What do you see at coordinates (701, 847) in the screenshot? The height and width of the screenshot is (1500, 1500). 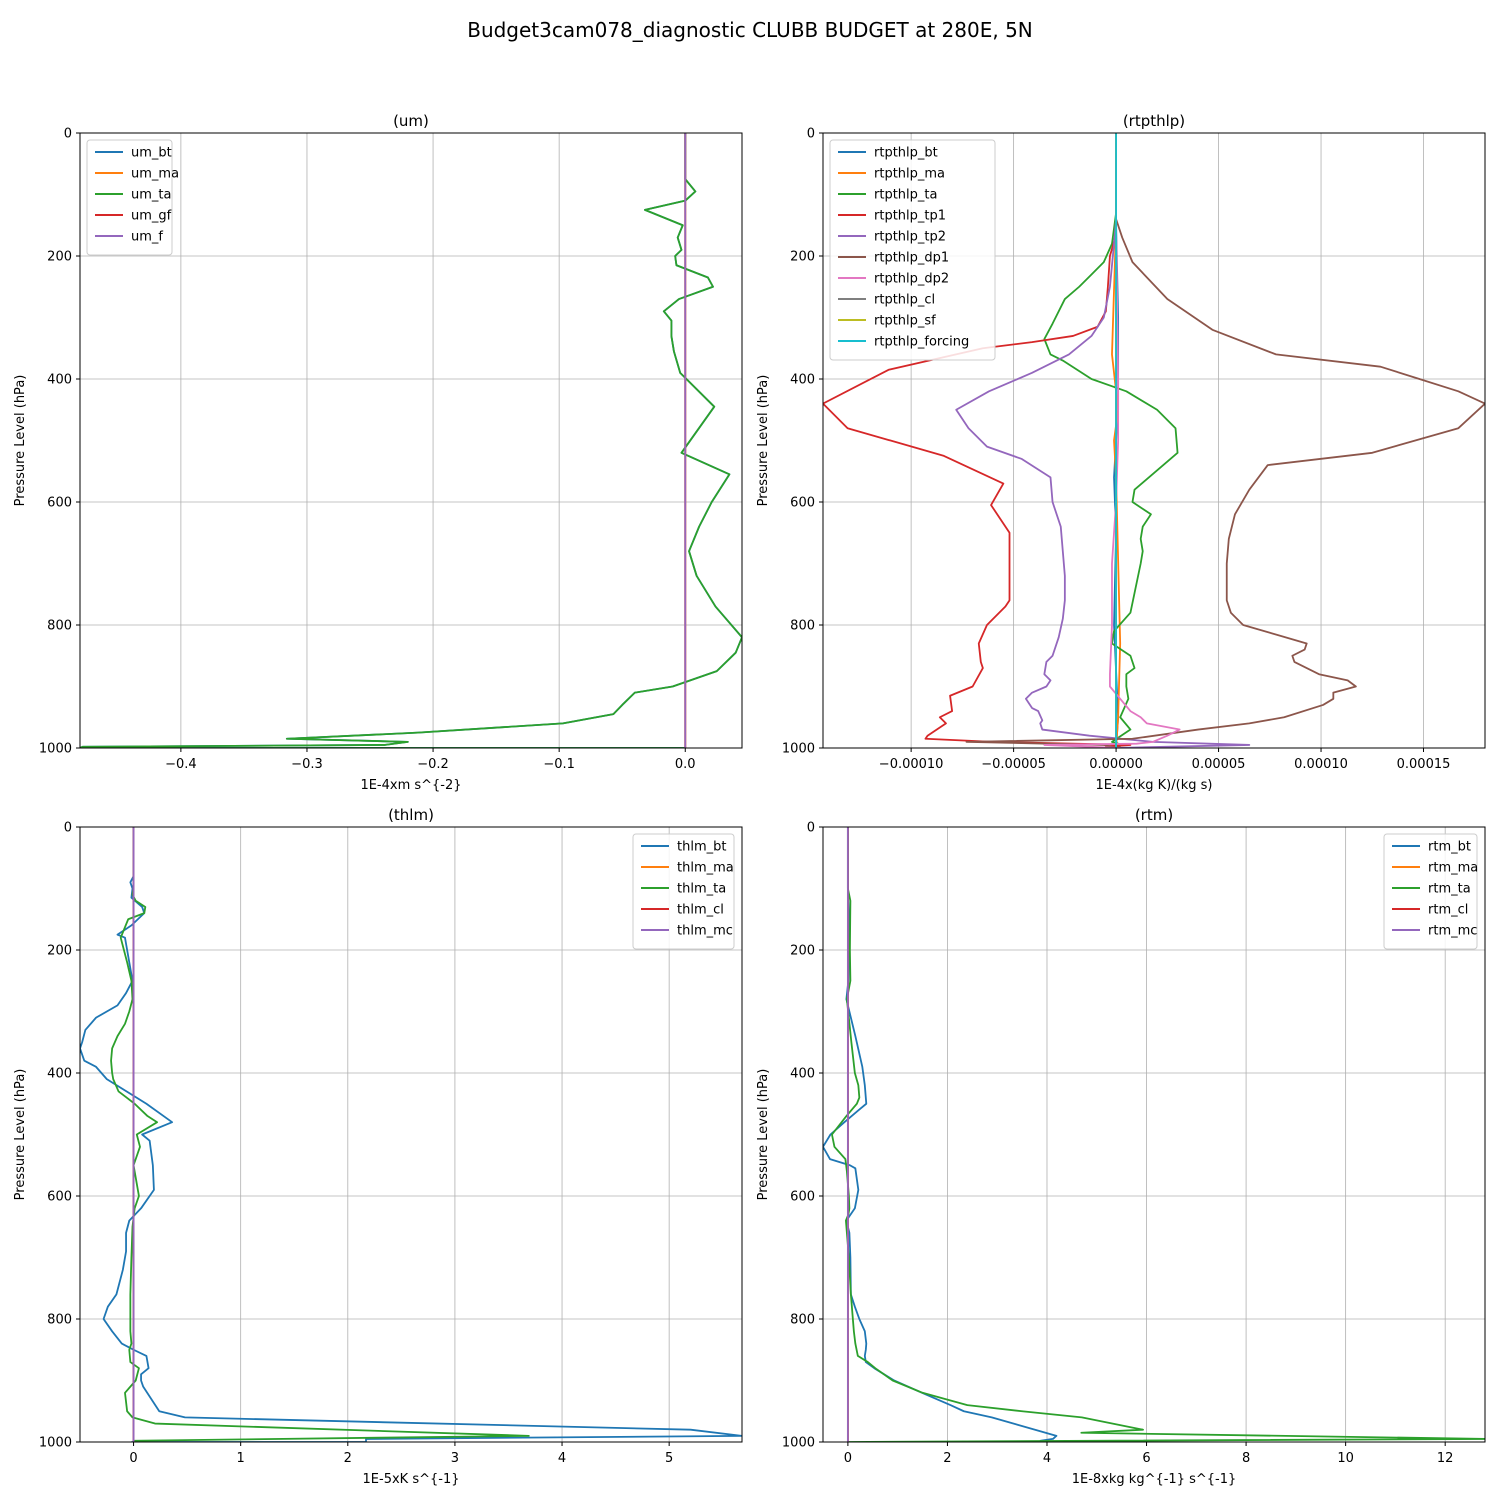 I see `legend-entry-thlm-bt: thlm_bt` at bounding box center [701, 847].